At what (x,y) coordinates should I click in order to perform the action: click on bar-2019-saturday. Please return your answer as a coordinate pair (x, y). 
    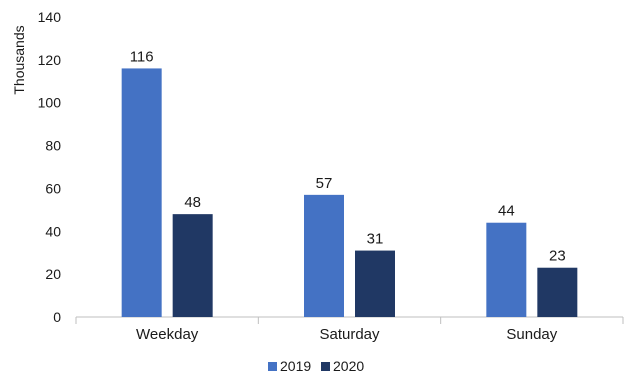
    Looking at the image, I should click on (324, 255).